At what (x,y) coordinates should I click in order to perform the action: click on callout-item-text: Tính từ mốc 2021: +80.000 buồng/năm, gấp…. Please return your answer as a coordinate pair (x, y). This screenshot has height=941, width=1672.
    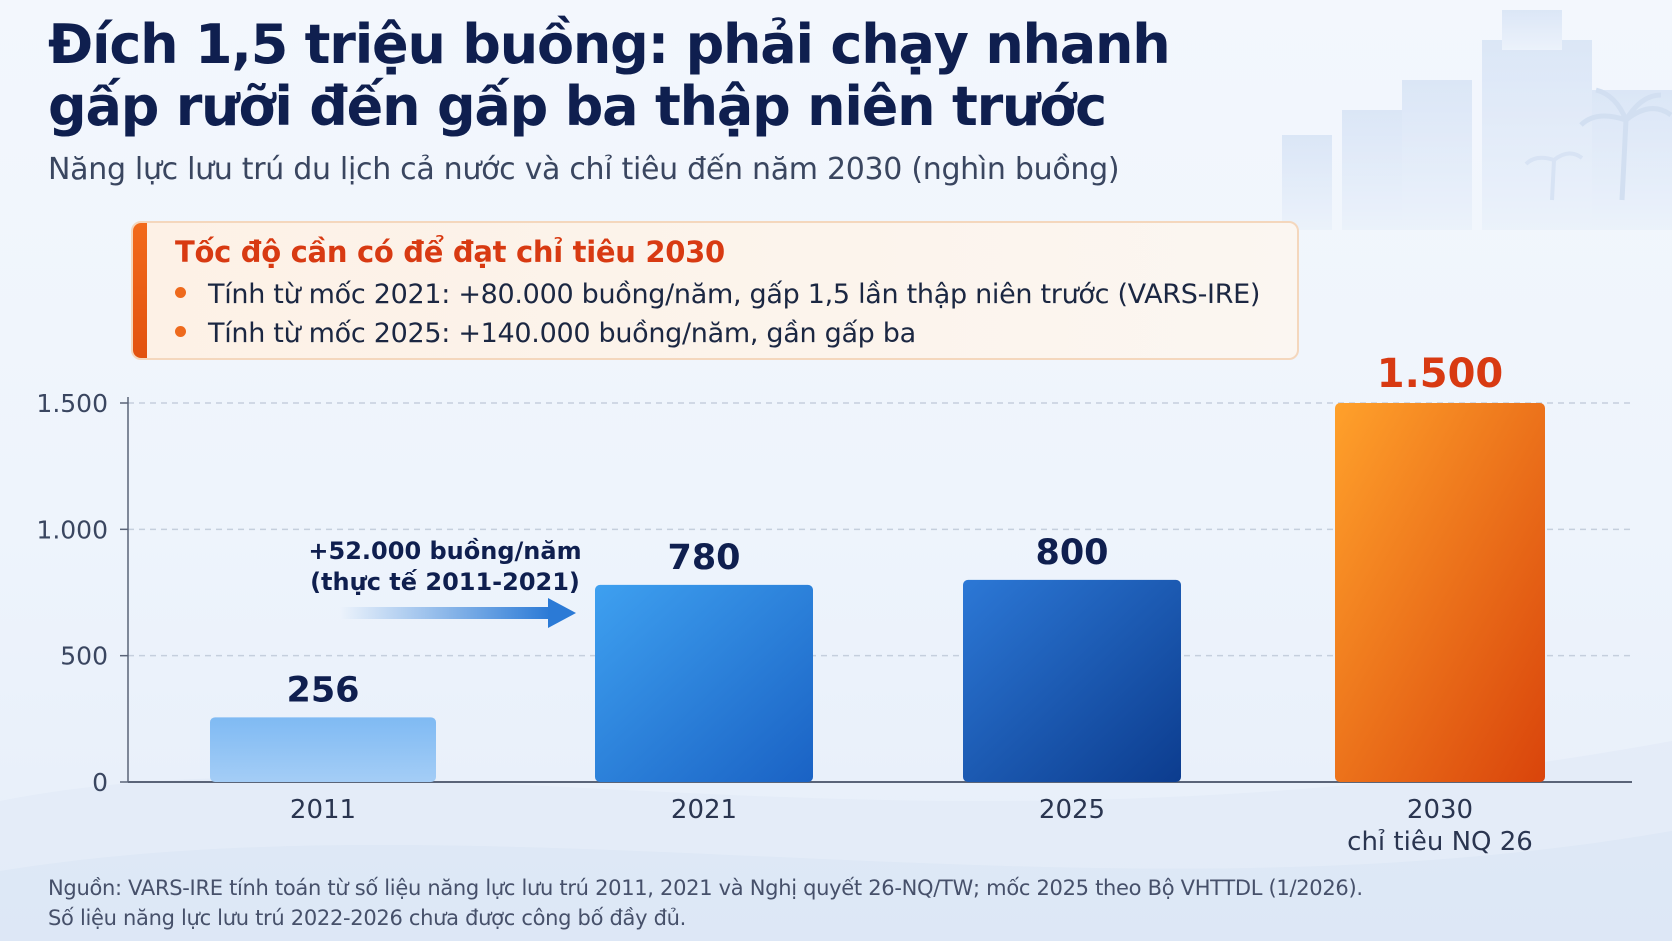
    Looking at the image, I should click on (734, 294).